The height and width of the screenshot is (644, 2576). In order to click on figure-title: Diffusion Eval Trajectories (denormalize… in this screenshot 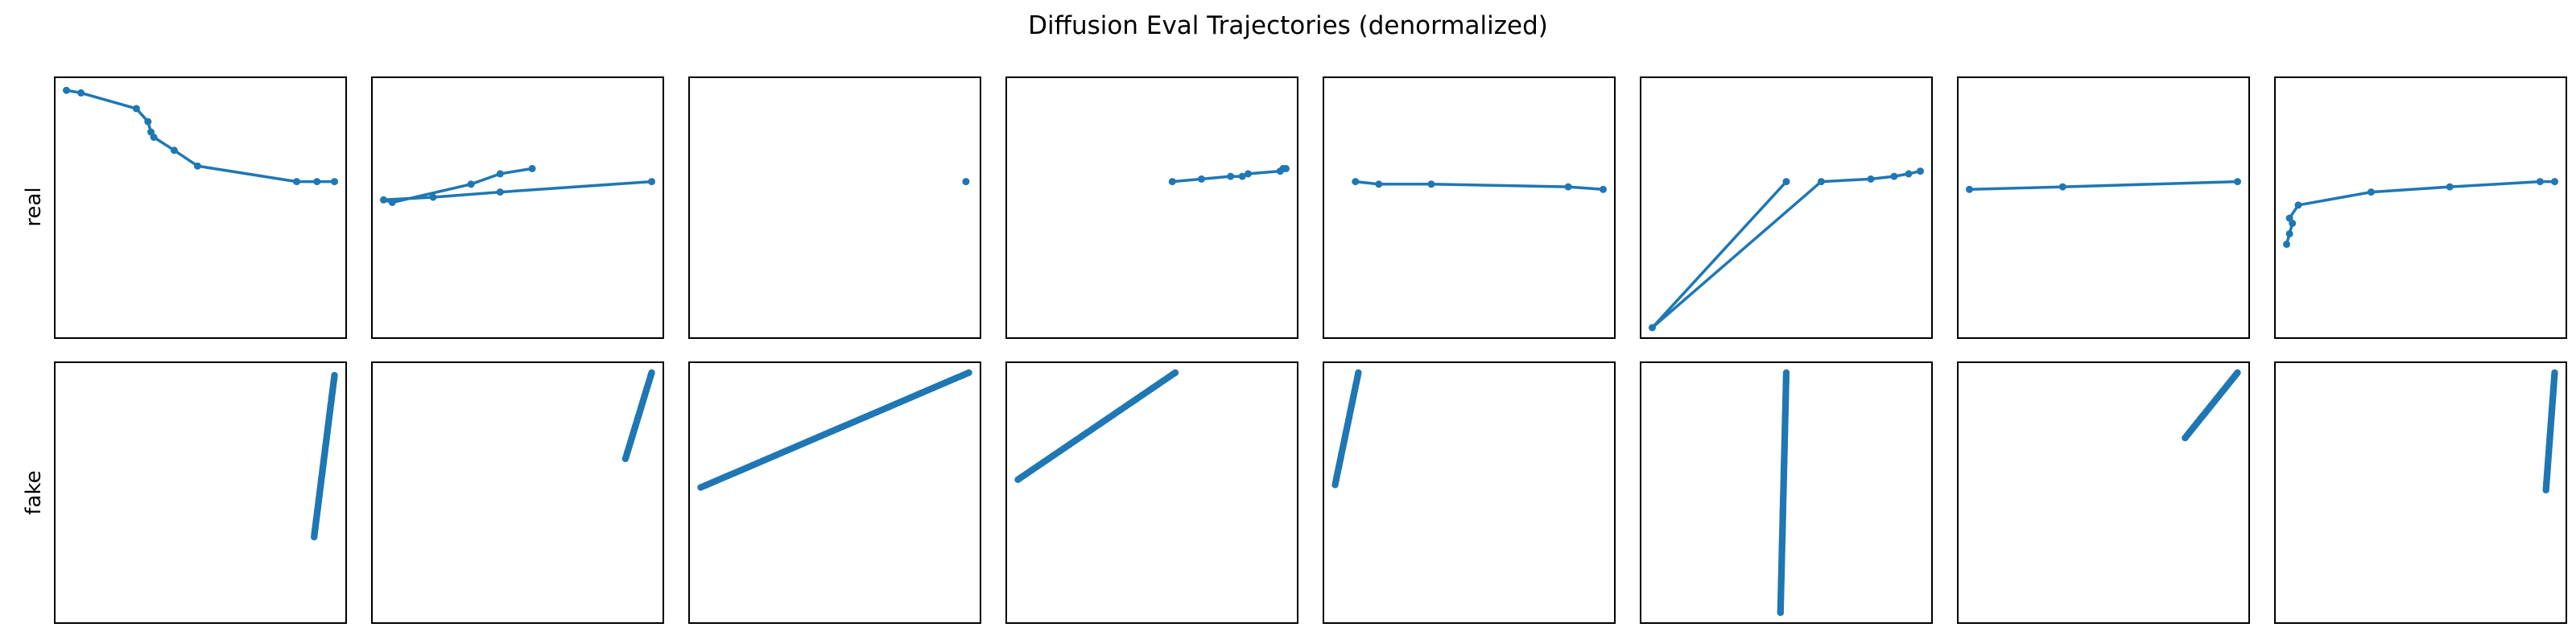, I will do `click(1288, 25)`.